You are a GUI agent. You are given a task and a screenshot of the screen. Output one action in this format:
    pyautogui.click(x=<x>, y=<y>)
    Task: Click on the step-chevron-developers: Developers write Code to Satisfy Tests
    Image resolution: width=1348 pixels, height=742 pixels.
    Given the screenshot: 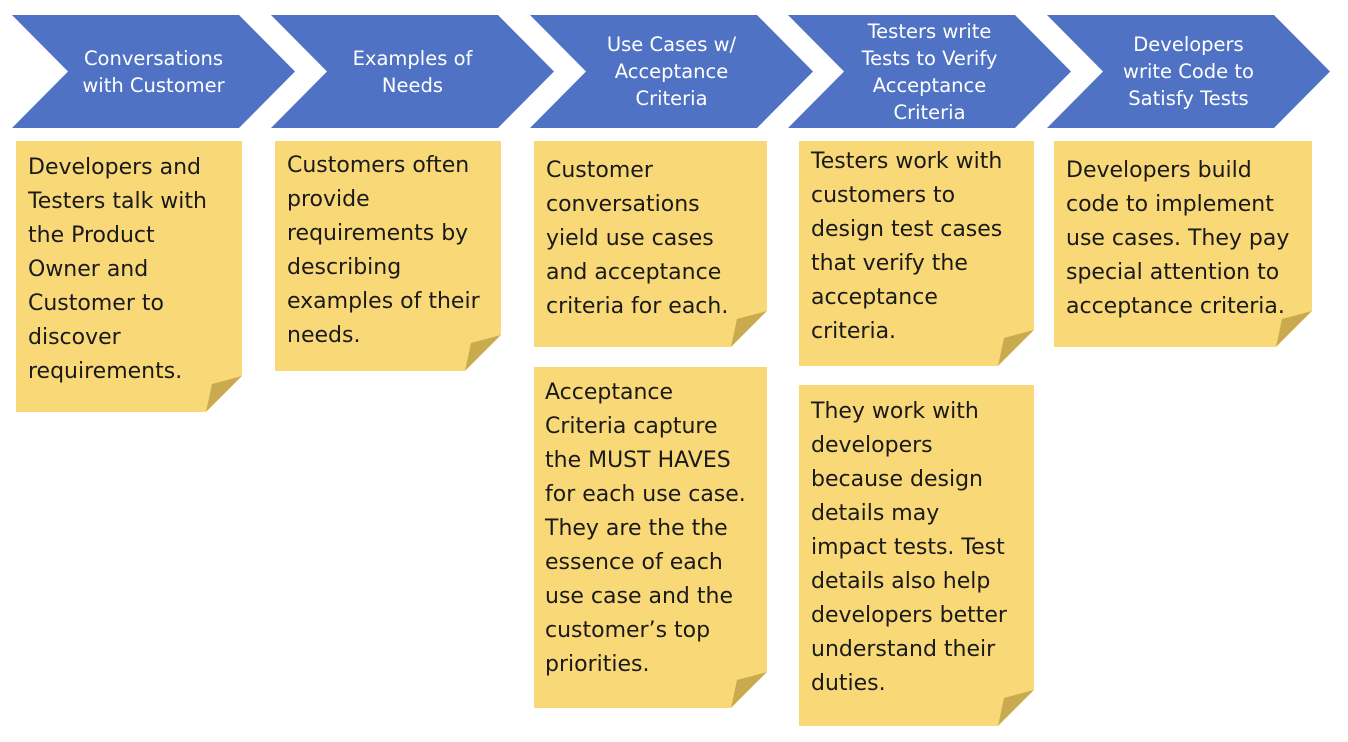 What is the action you would take?
    pyautogui.click(x=1188, y=71)
    